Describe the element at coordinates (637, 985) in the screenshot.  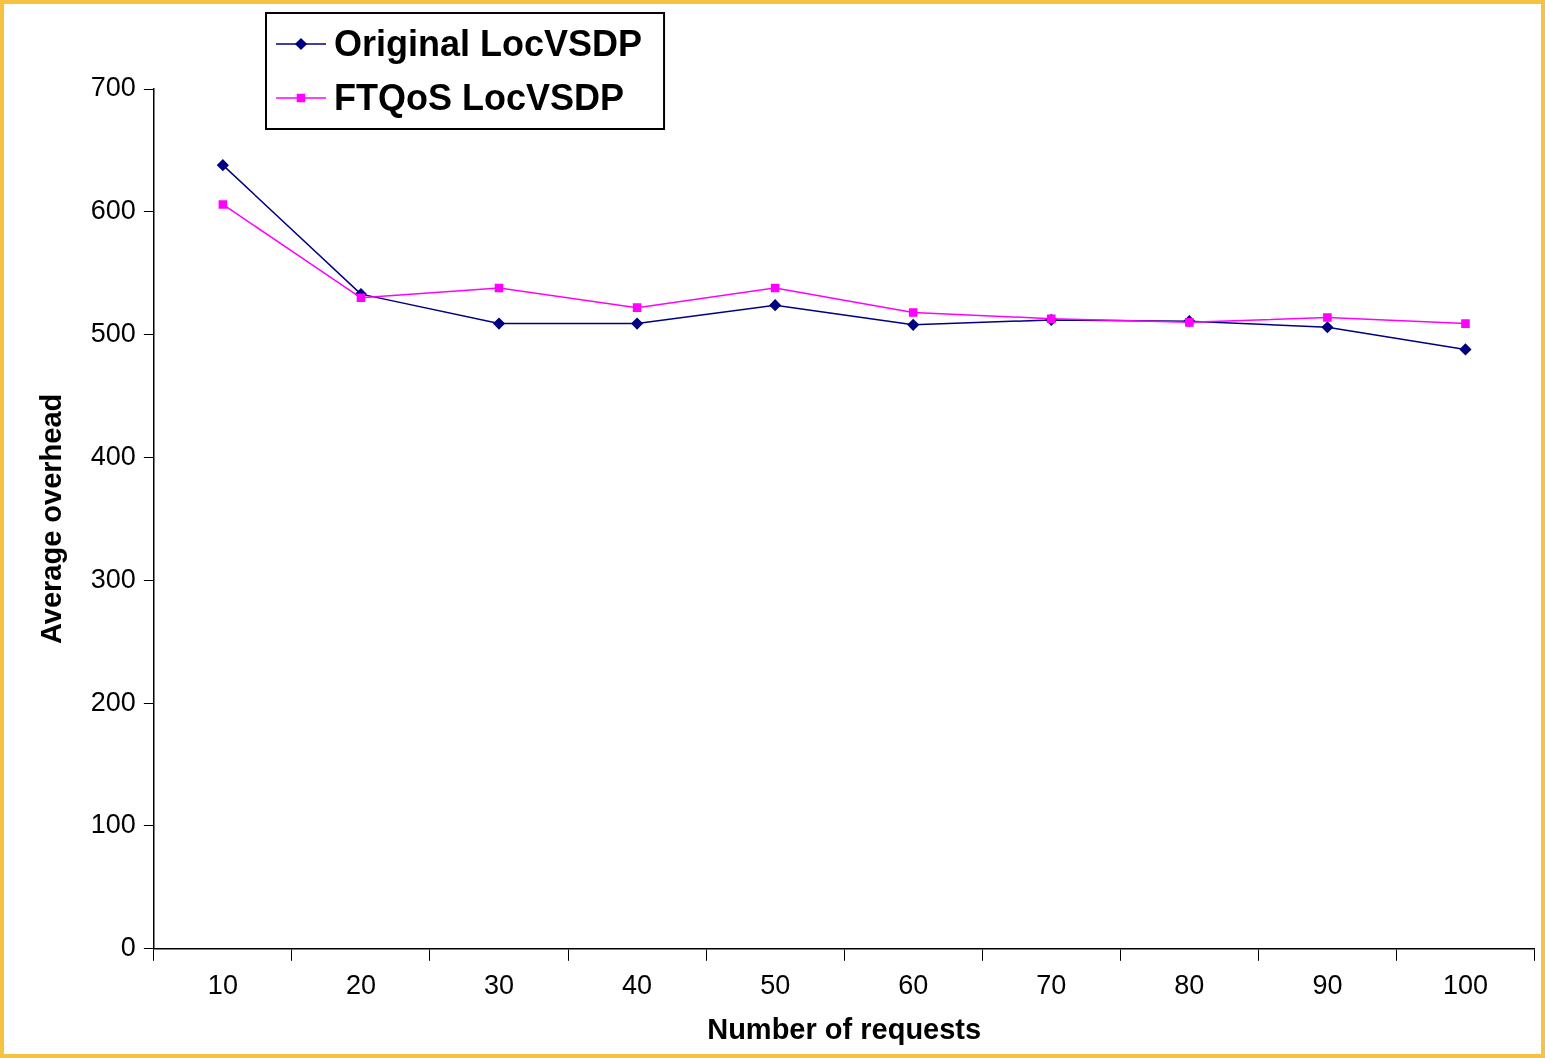
I see `x-tick-label: 40` at that location.